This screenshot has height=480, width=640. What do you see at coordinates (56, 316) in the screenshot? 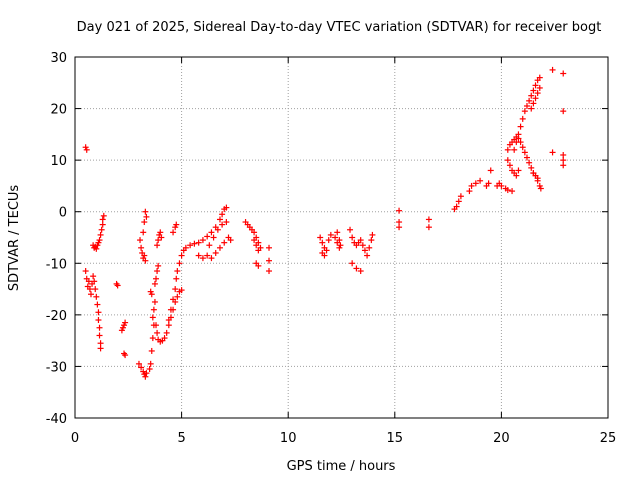
I see `y-tick-label: -20` at bounding box center [56, 316].